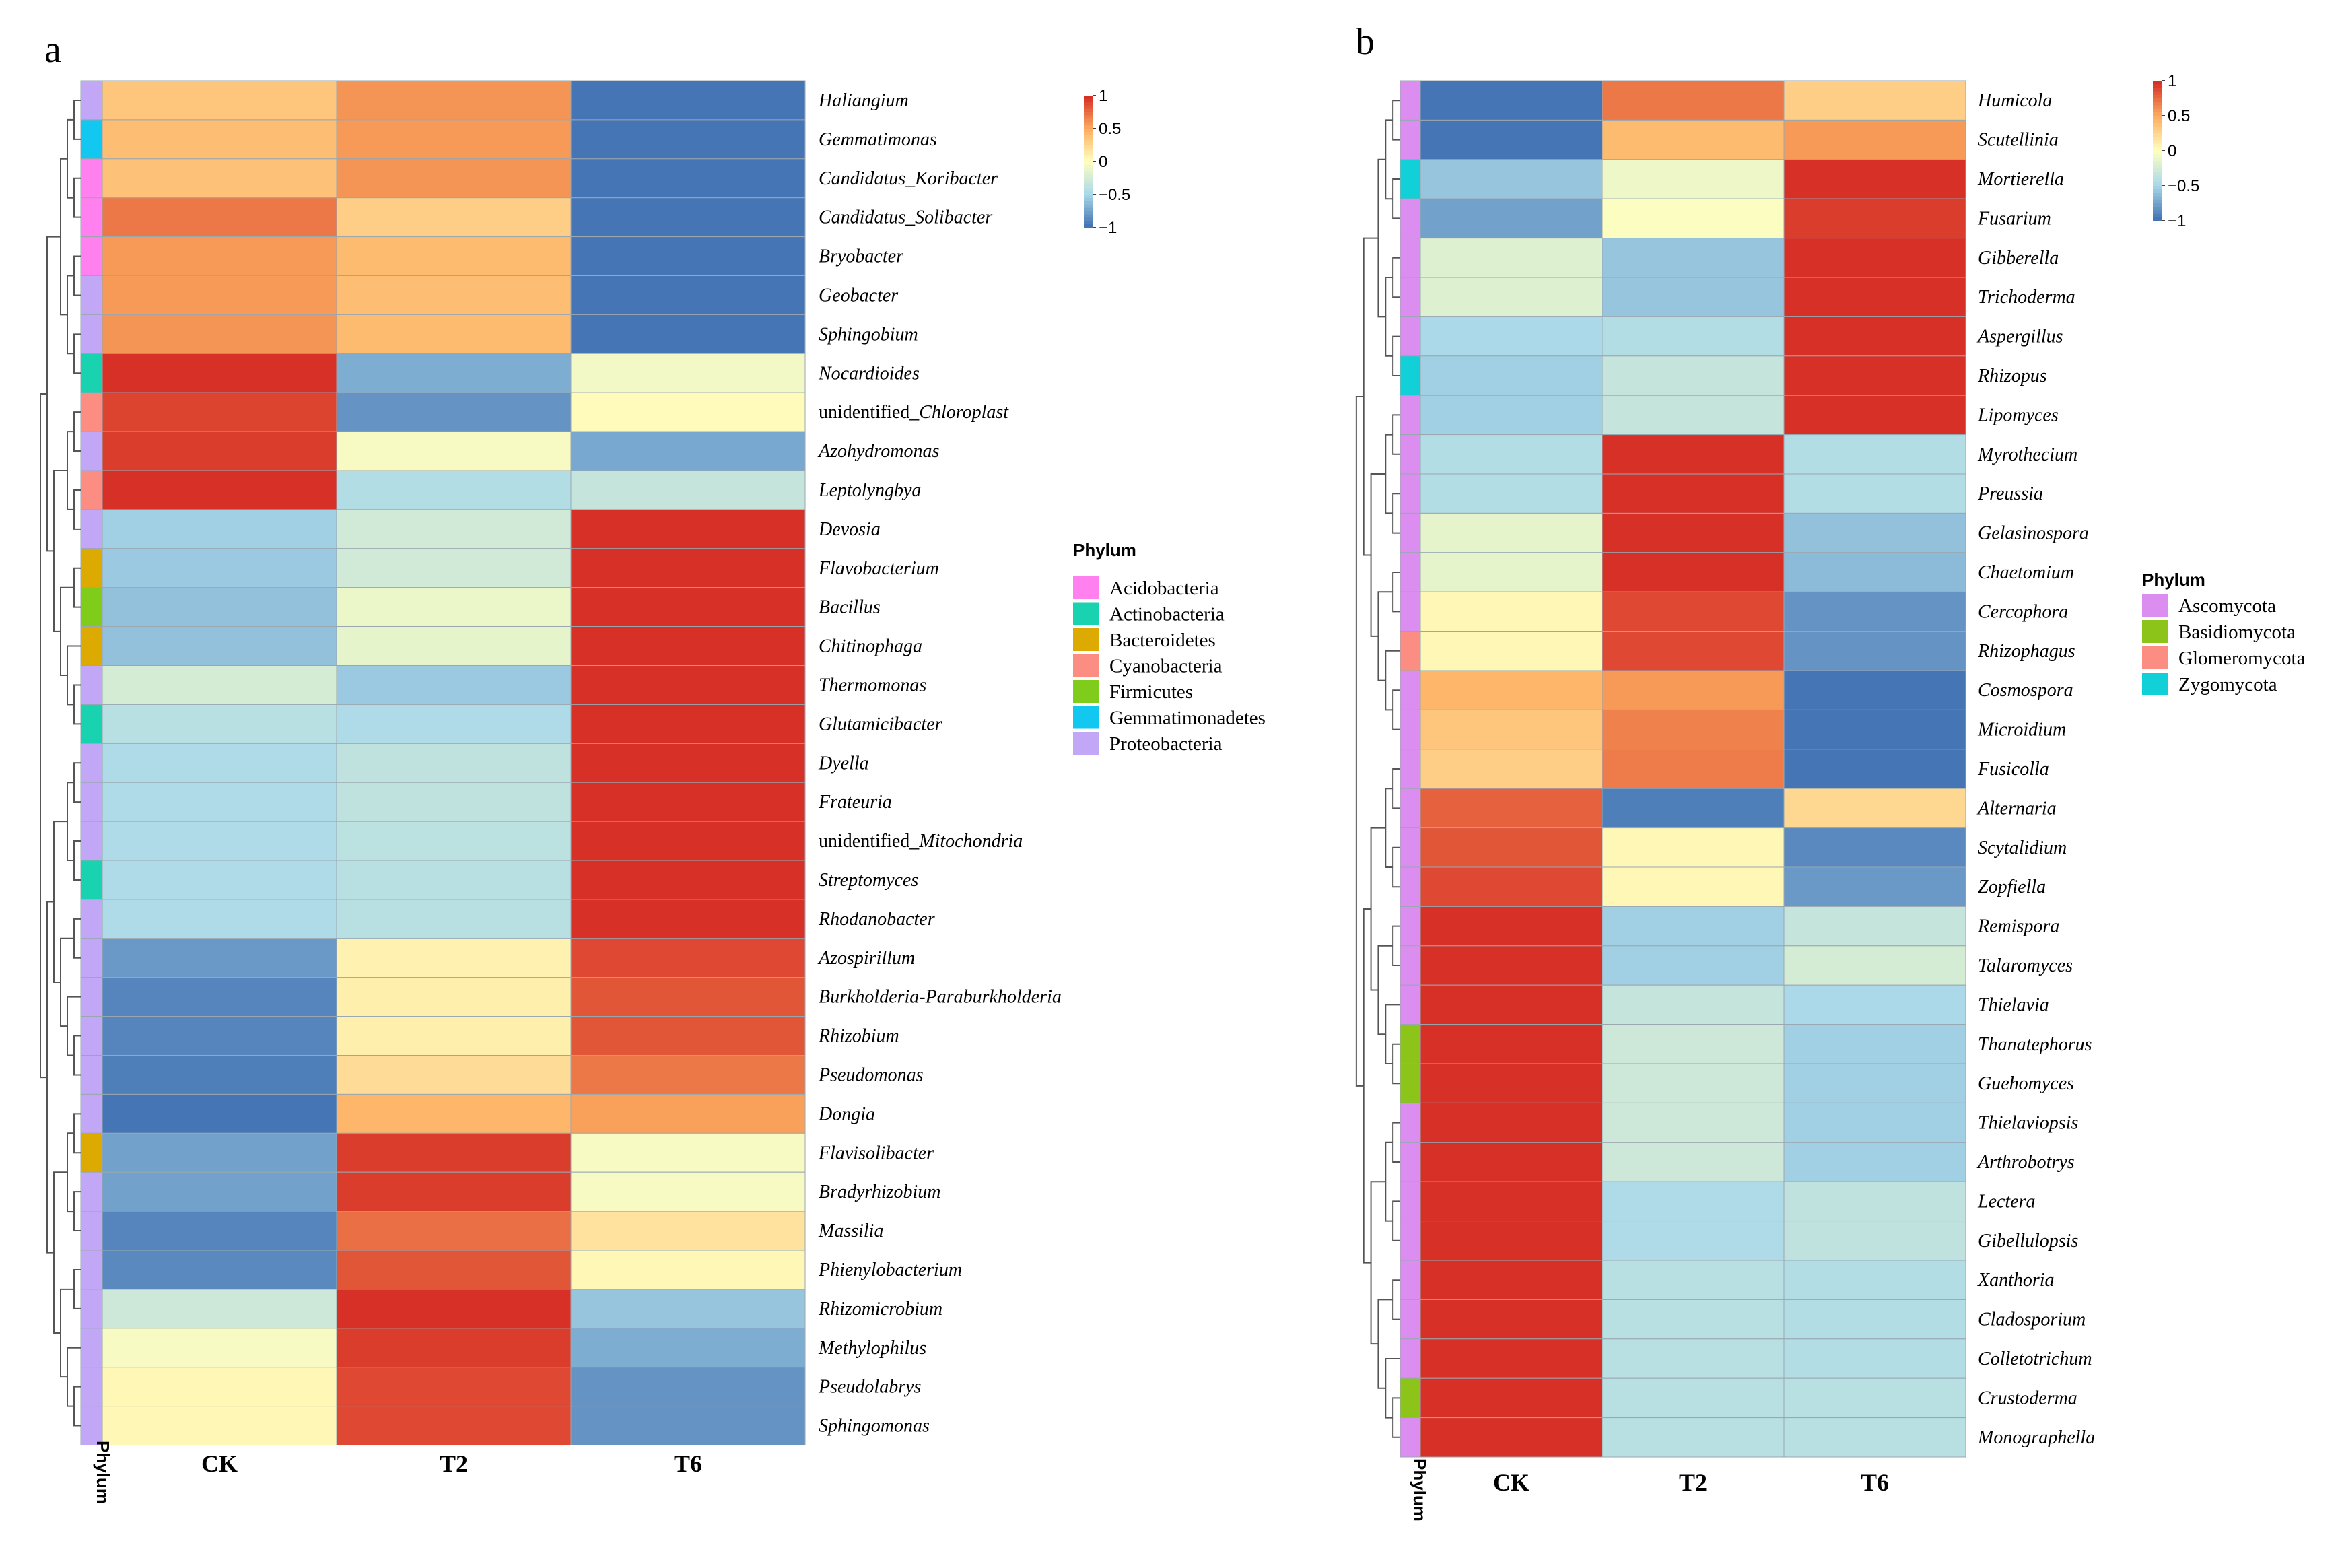  I want to click on heatmap-cell-rhizobium-t2, so click(454, 1036).